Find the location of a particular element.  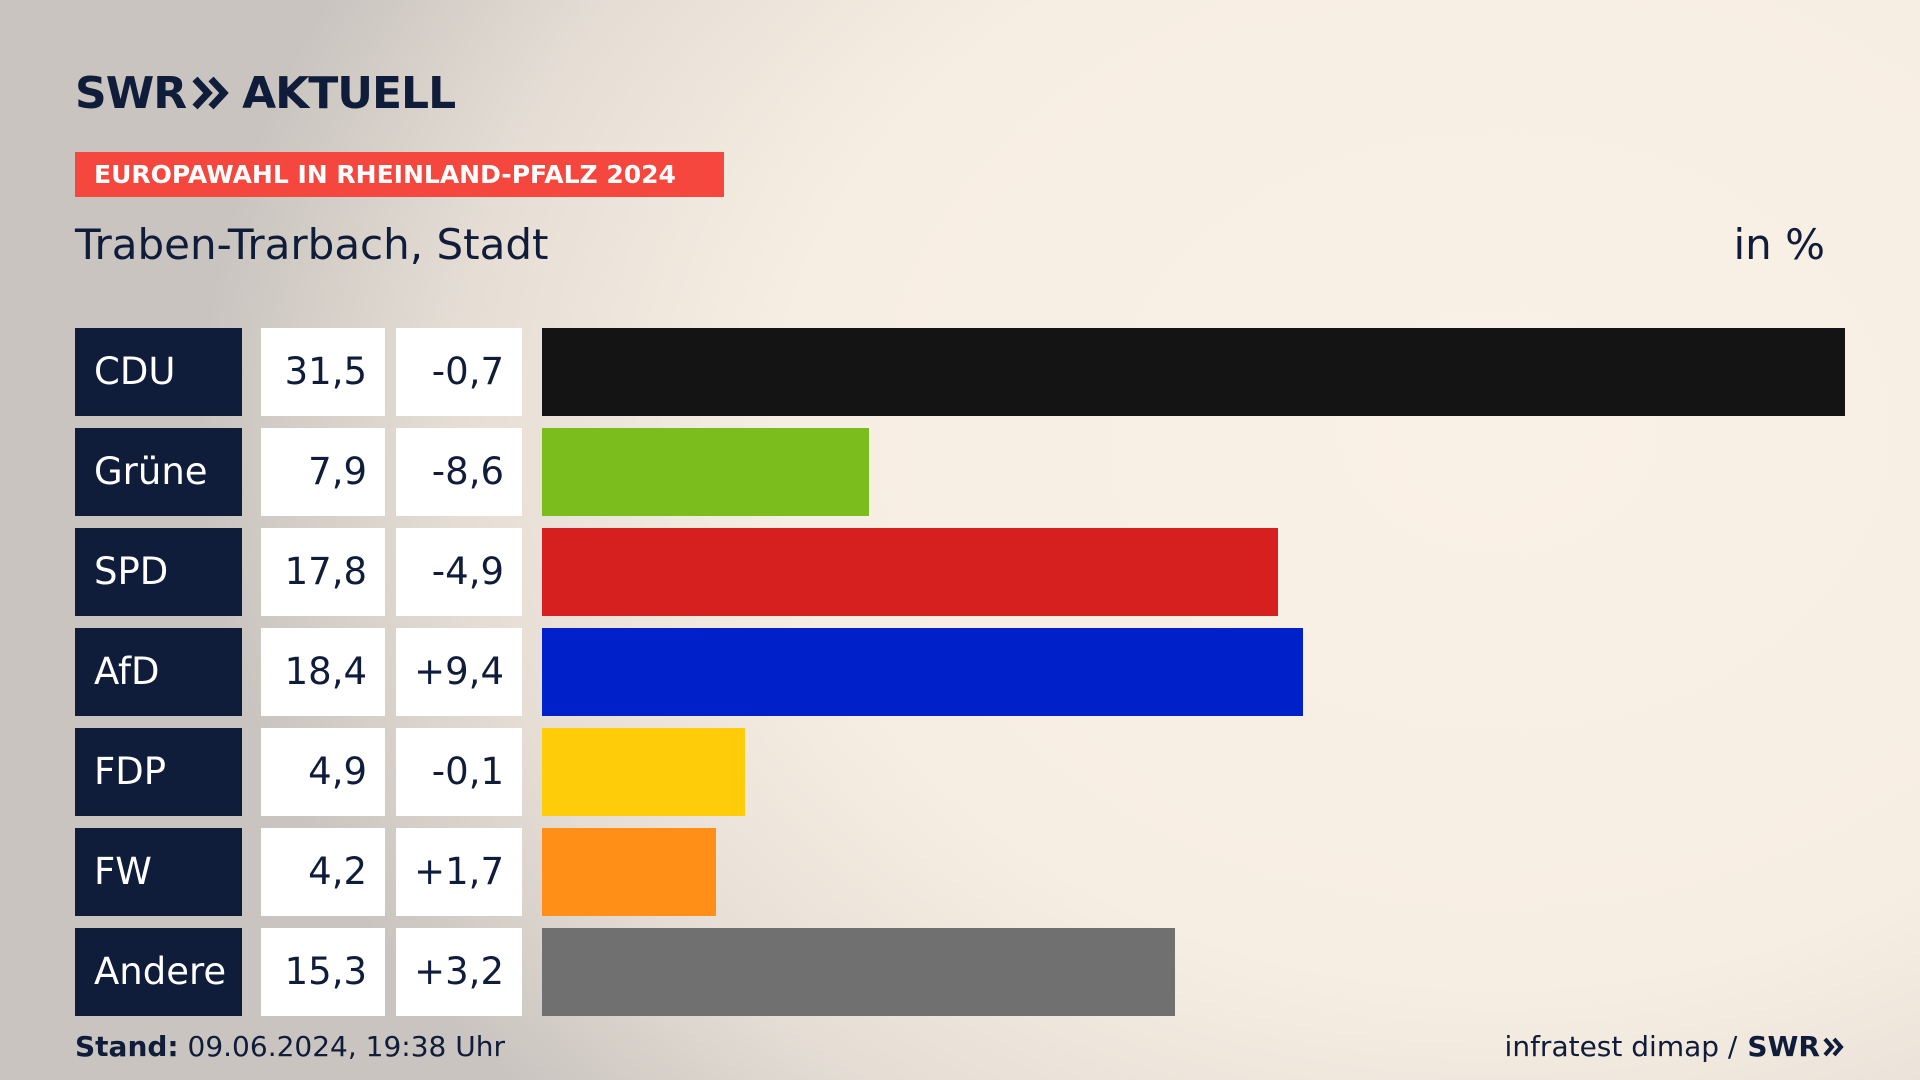

result-row: Grüne 7,9 -8,6 is located at coordinates (960, 472).